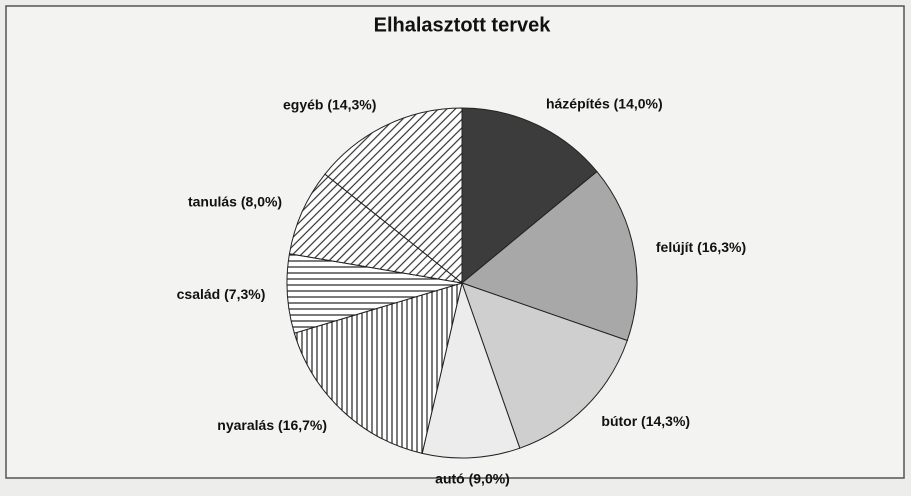 This screenshot has width=911, height=496. Describe the element at coordinates (472, 478) in the screenshot. I see `slice-label: autó (9,0%)` at that location.